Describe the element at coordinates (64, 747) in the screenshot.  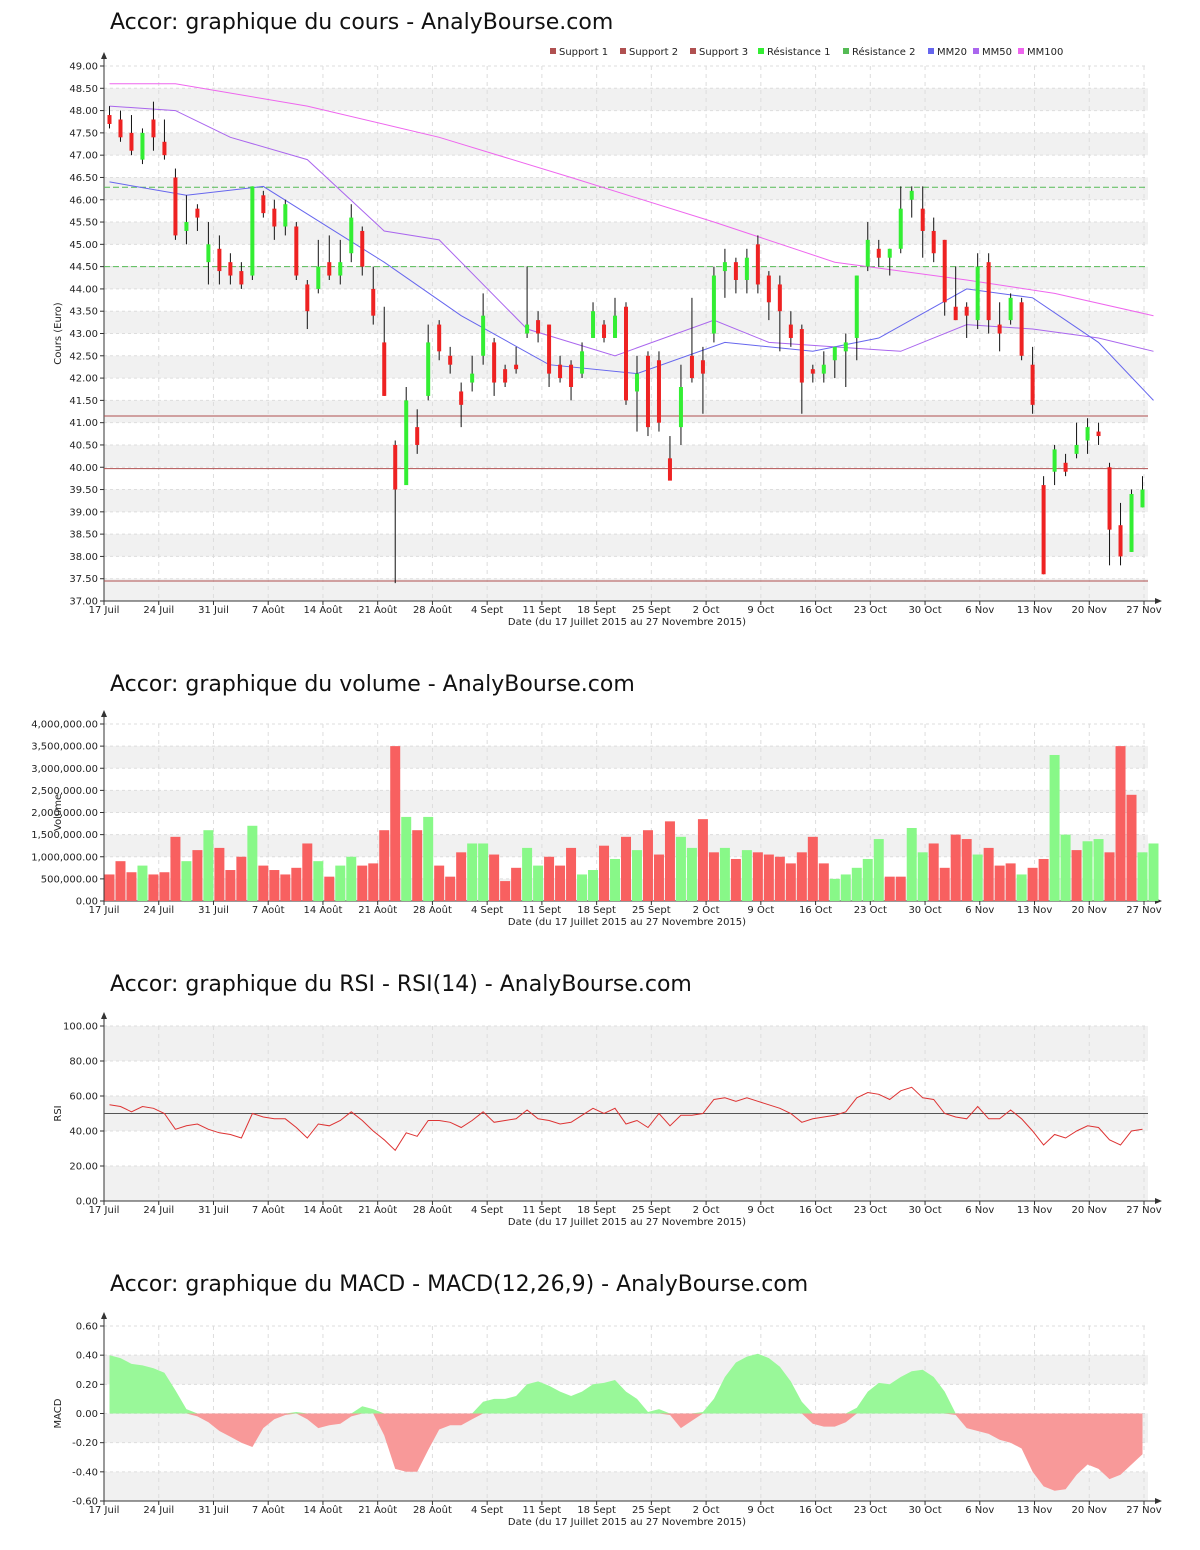
I see `y-tick-label: 3,500,000.00` at that location.